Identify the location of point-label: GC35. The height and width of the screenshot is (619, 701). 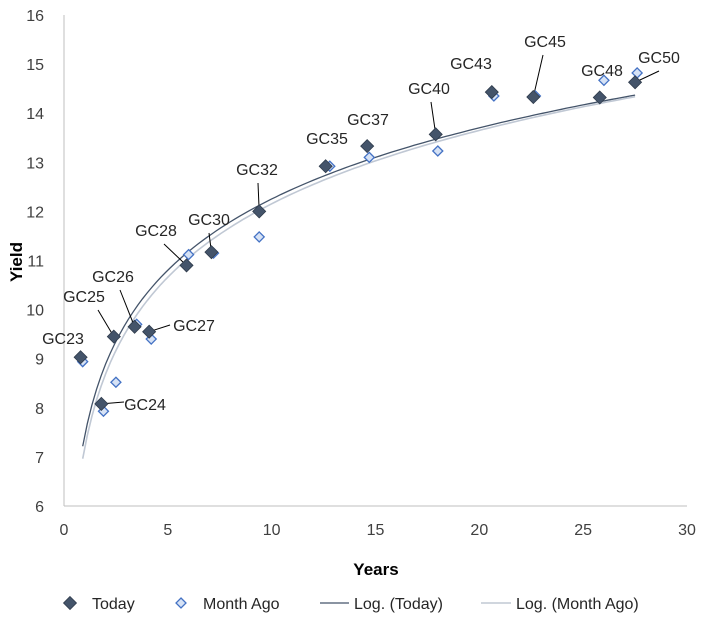
(327, 139).